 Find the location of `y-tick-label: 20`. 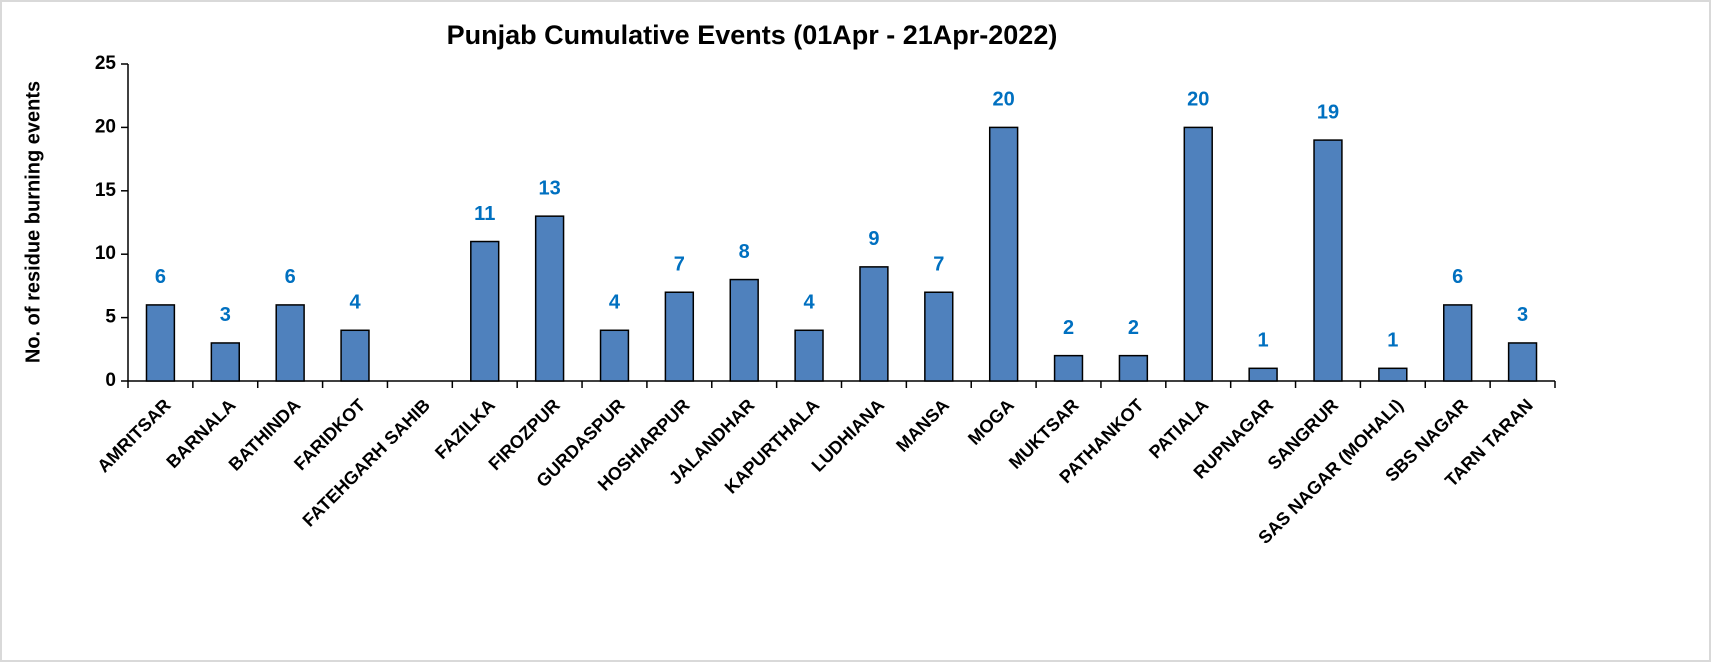

y-tick-label: 20 is located at coordinates (105, 126).